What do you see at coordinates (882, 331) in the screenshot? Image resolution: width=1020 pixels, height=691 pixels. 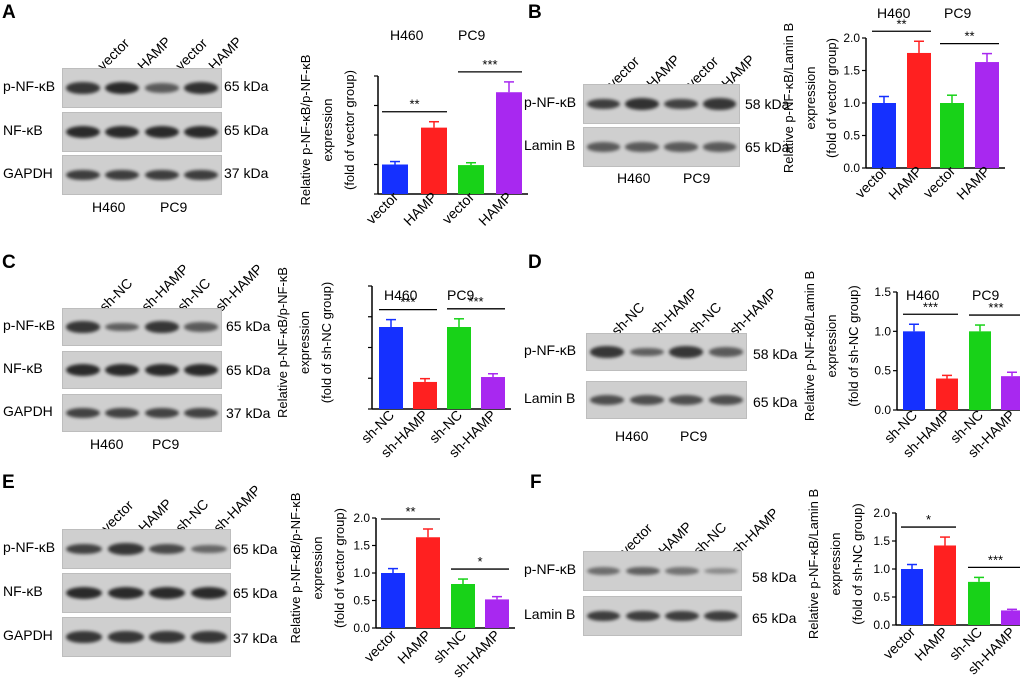 I see `y-tick-label: 1.0` at bounding box center [882, 331].